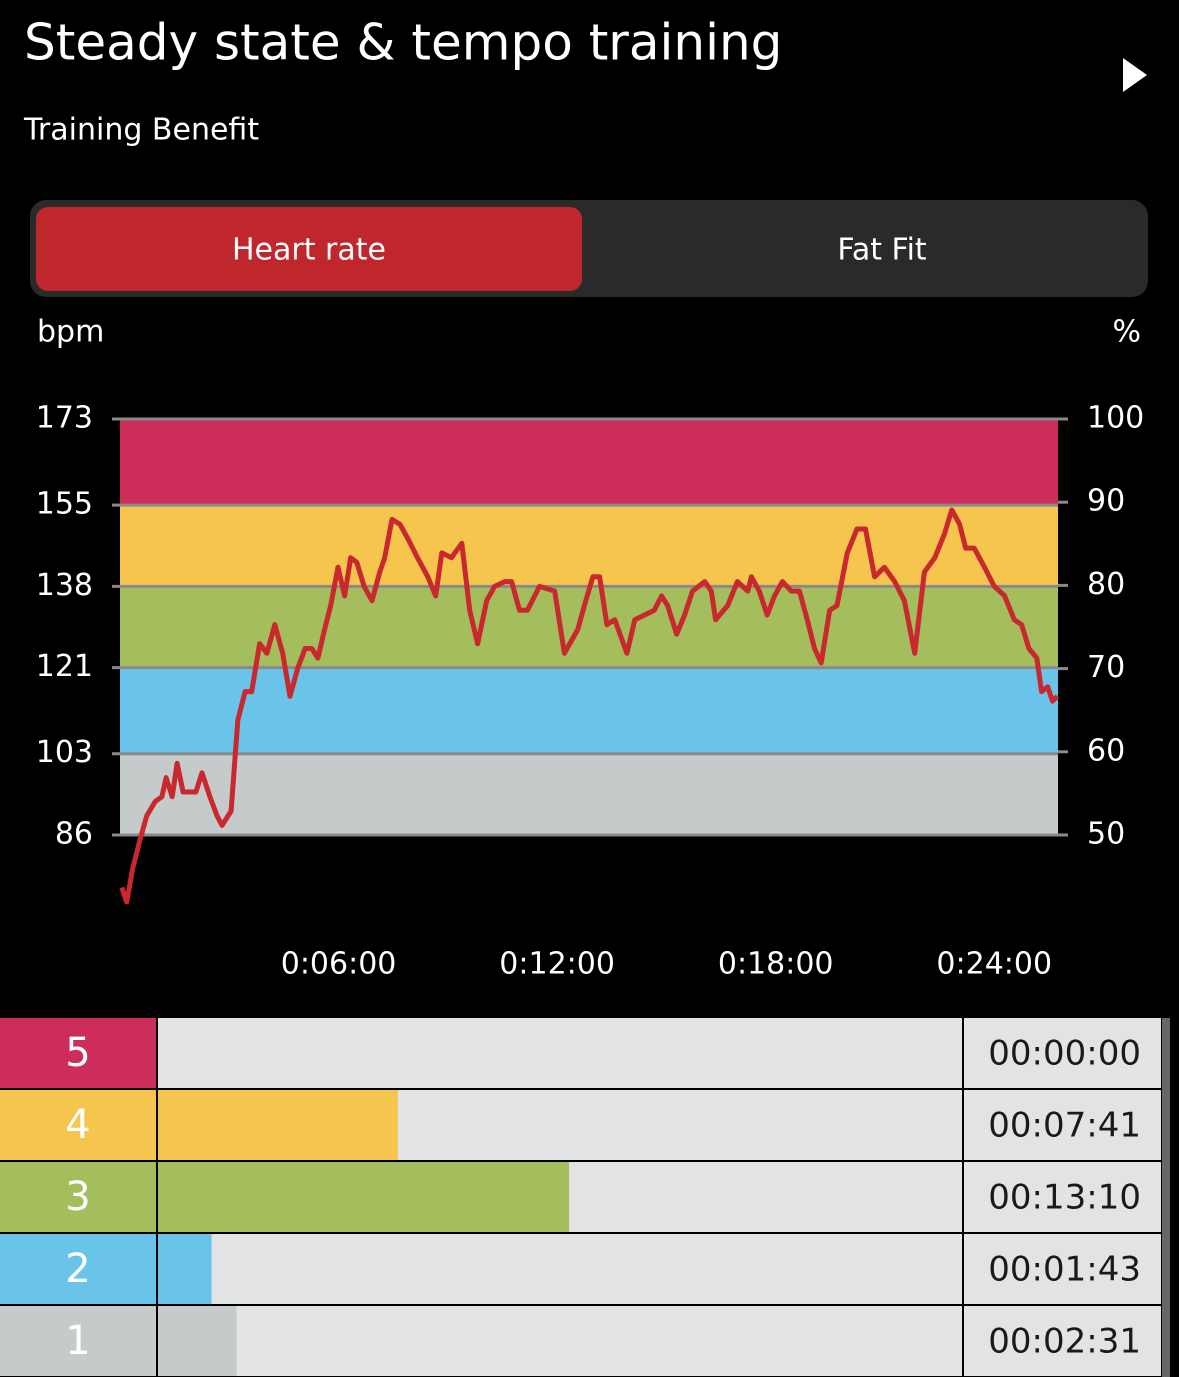 The width and height of the screenshot is (1179, 1377). I want to click on zone-label: 3, so click(77, 1197).